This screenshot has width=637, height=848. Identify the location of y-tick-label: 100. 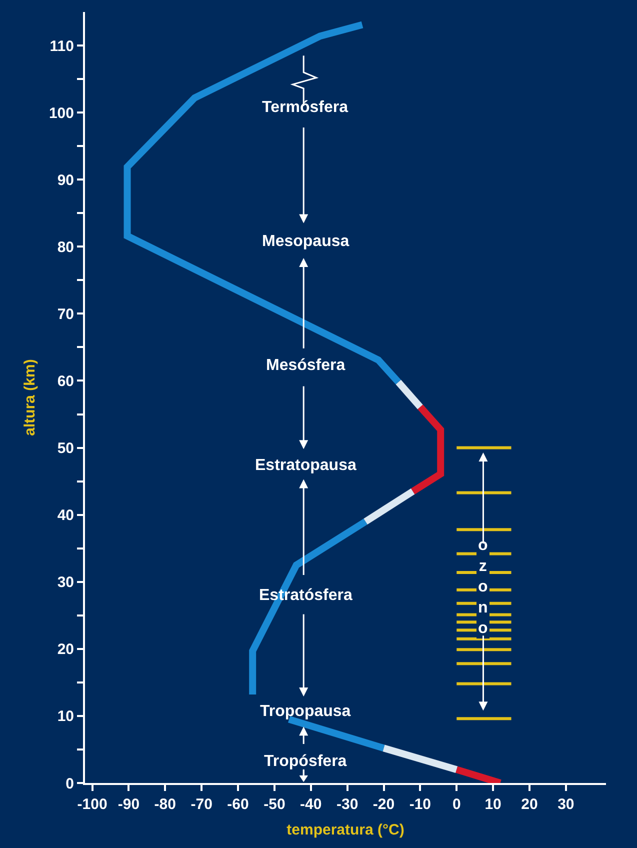
(61, 113).